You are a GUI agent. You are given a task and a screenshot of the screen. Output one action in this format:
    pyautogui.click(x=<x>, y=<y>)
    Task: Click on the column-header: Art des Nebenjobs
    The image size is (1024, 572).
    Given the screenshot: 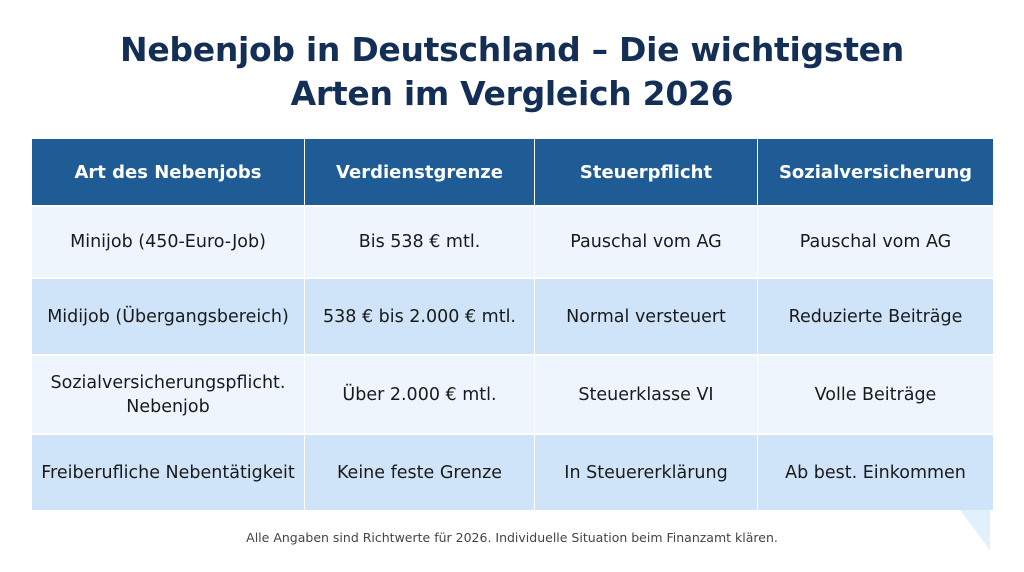 What is the action you would take?
    pyautogui.click(x=168, y=172)
    